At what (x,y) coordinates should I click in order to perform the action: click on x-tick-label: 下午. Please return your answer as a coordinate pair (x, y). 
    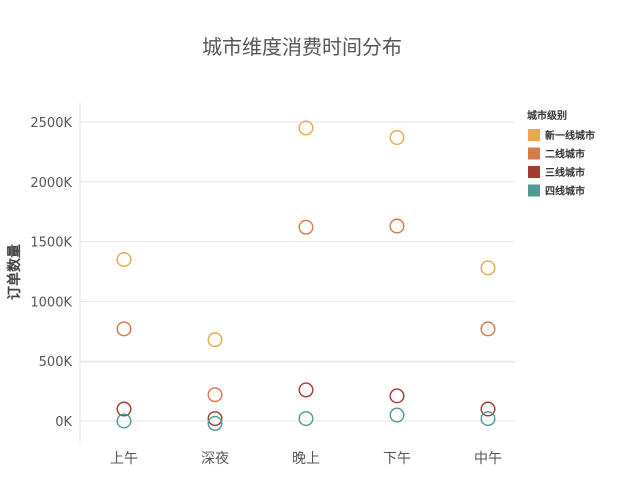
    Looking at the image, I should click on (397, 459).